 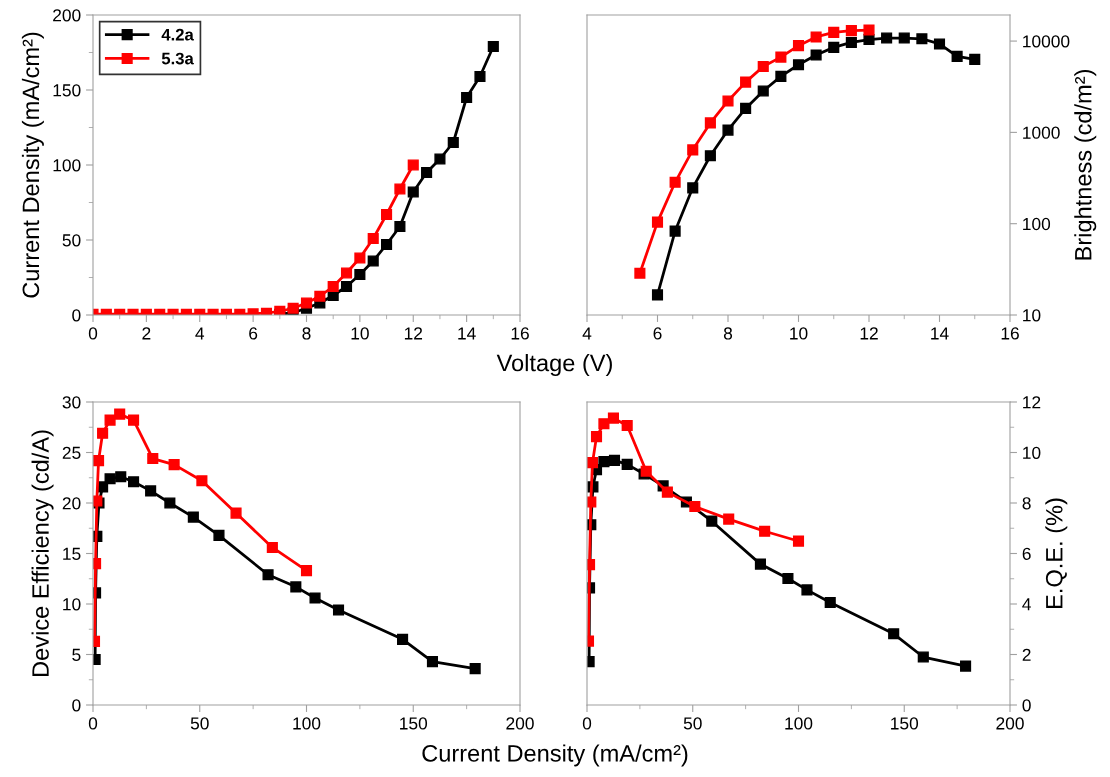 What do you see at coordinates (76, 654) in the screenshot?
I see `y-tick-label: 5` at bounding box center [76, 654].